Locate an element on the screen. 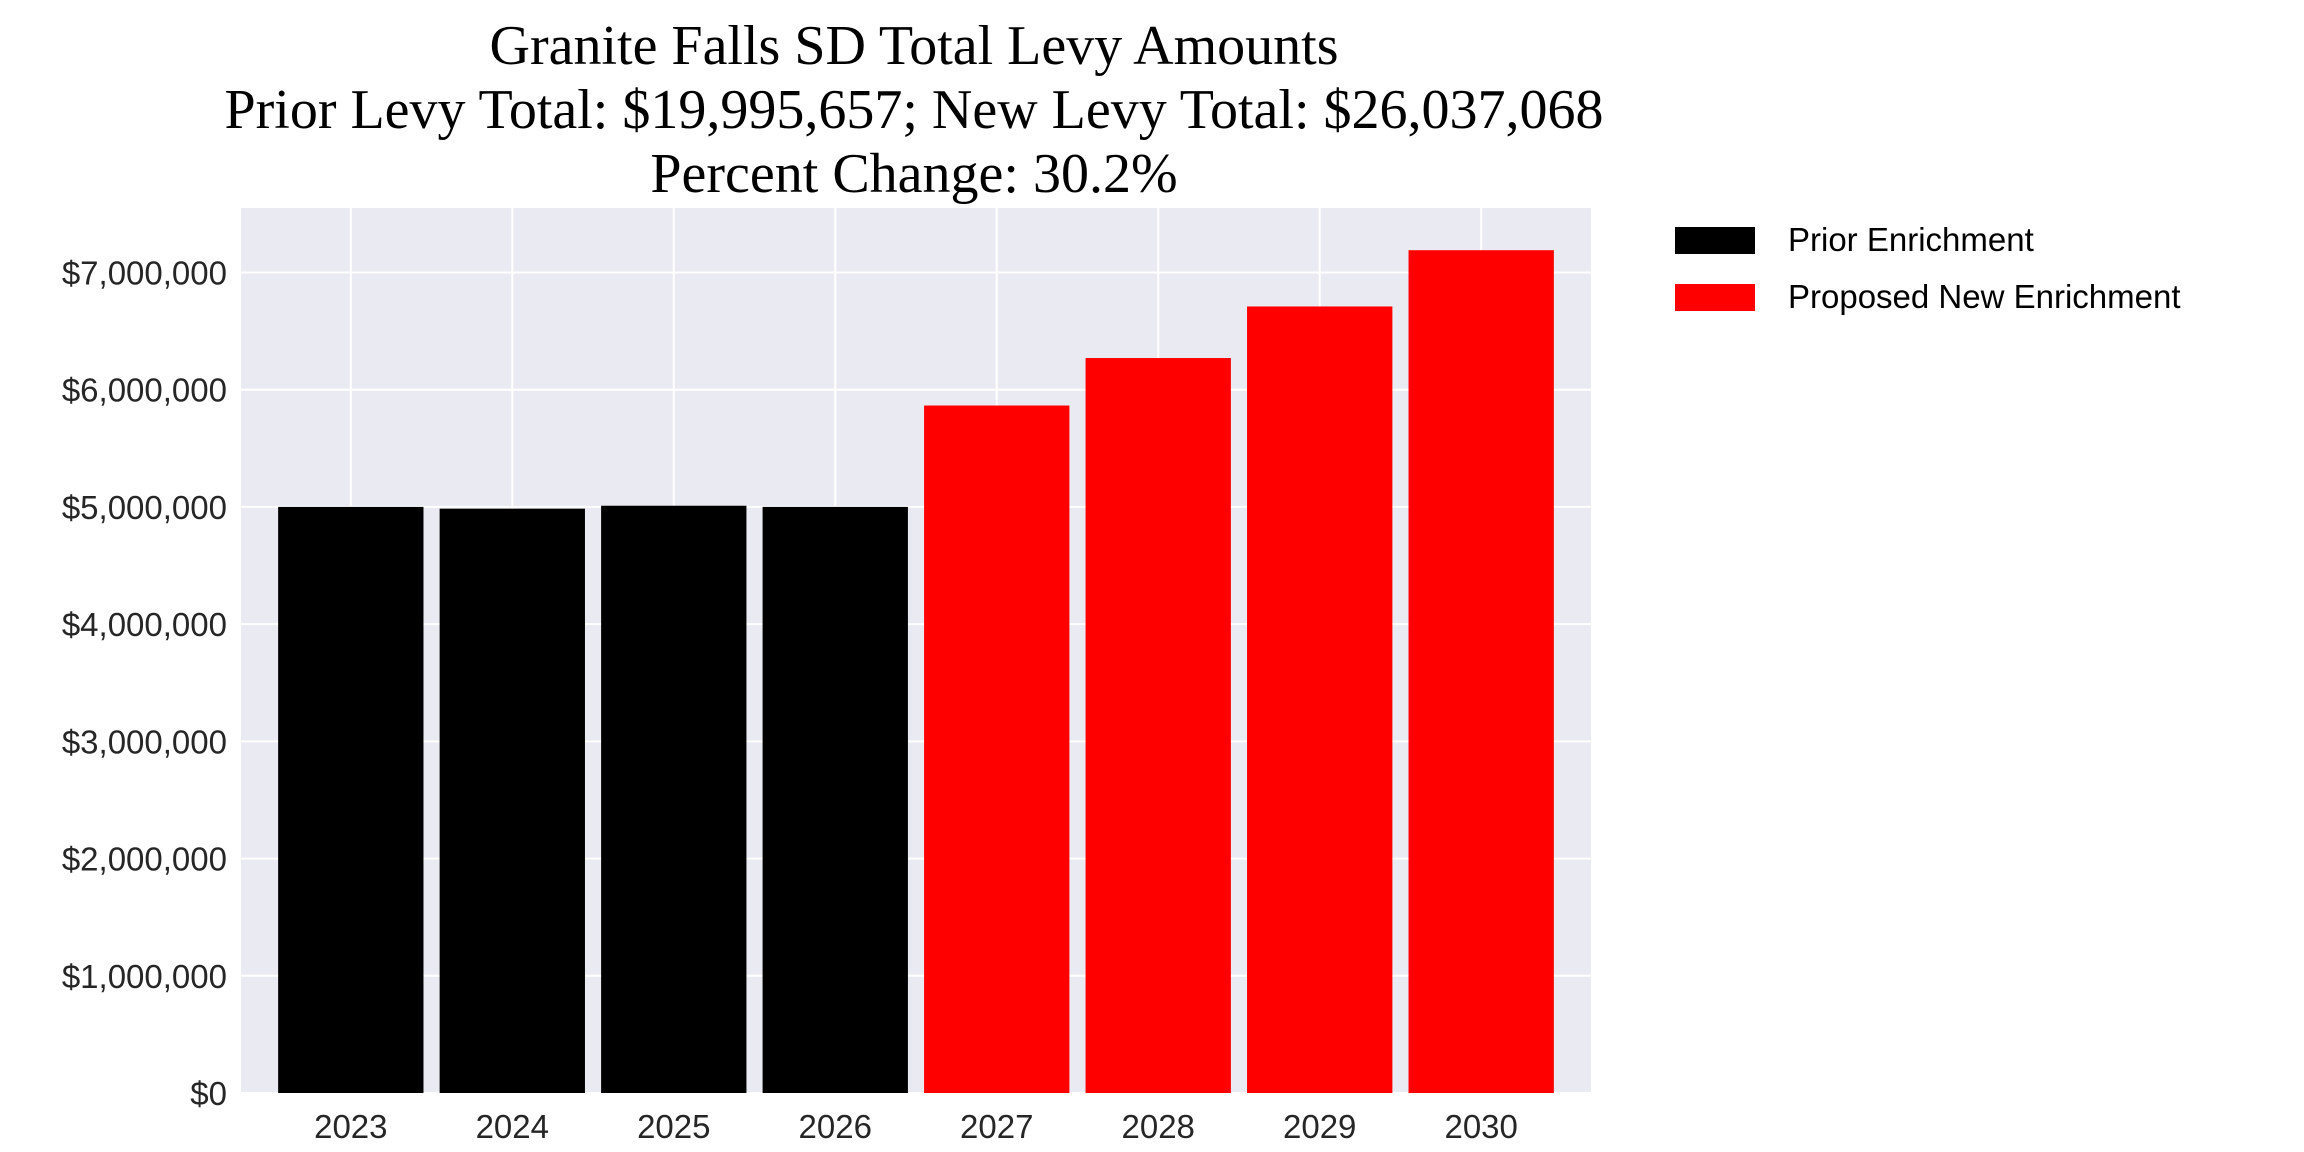 The height and width of the screenshot is (1152, 2304). y-tick-label: $1,000,000 is located at coordinates (144, 976).